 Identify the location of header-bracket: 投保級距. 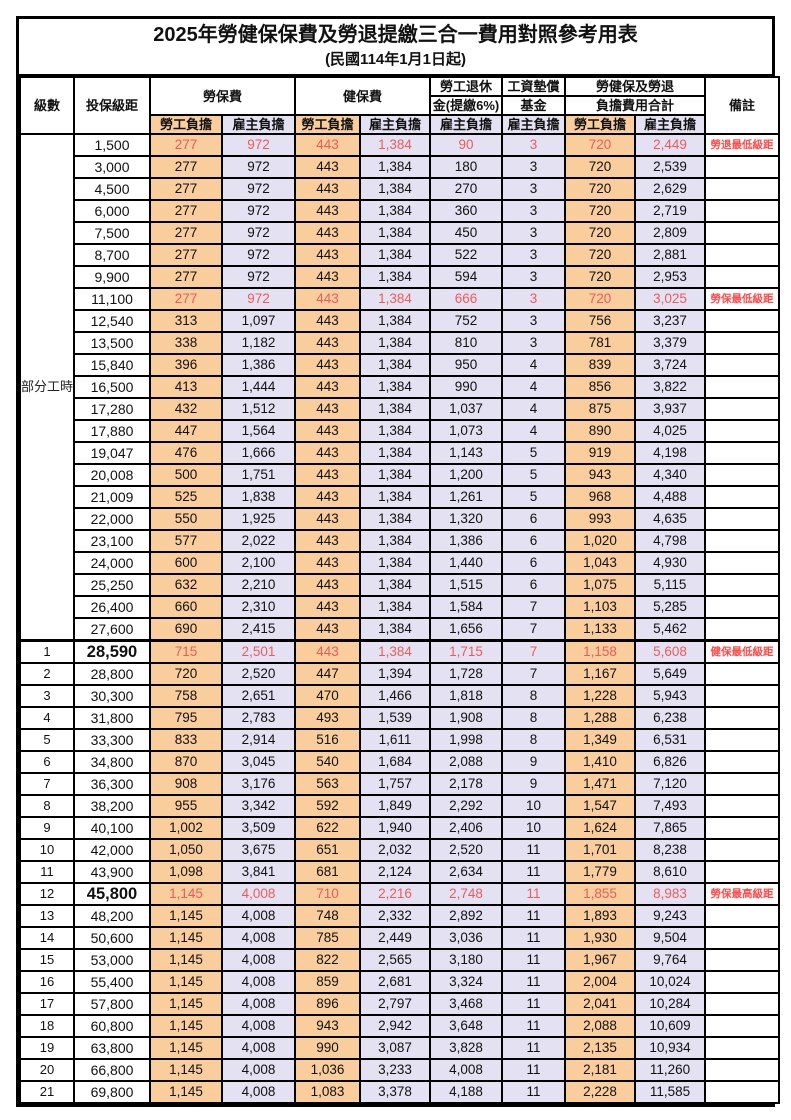
(112, 105).